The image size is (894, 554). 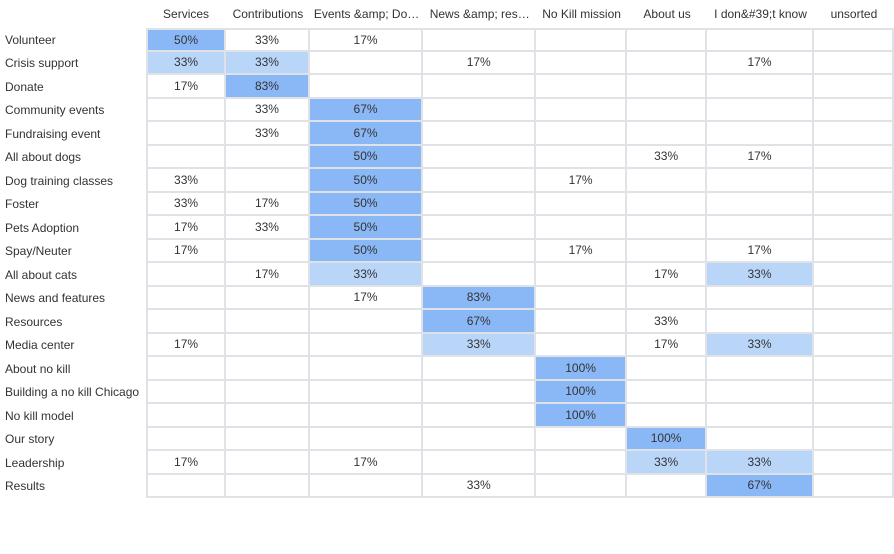 What do you see at coordinates (53, 133) in the screenshot?
I see `row-label: Fundraising event` at bounding box center [53, 133].